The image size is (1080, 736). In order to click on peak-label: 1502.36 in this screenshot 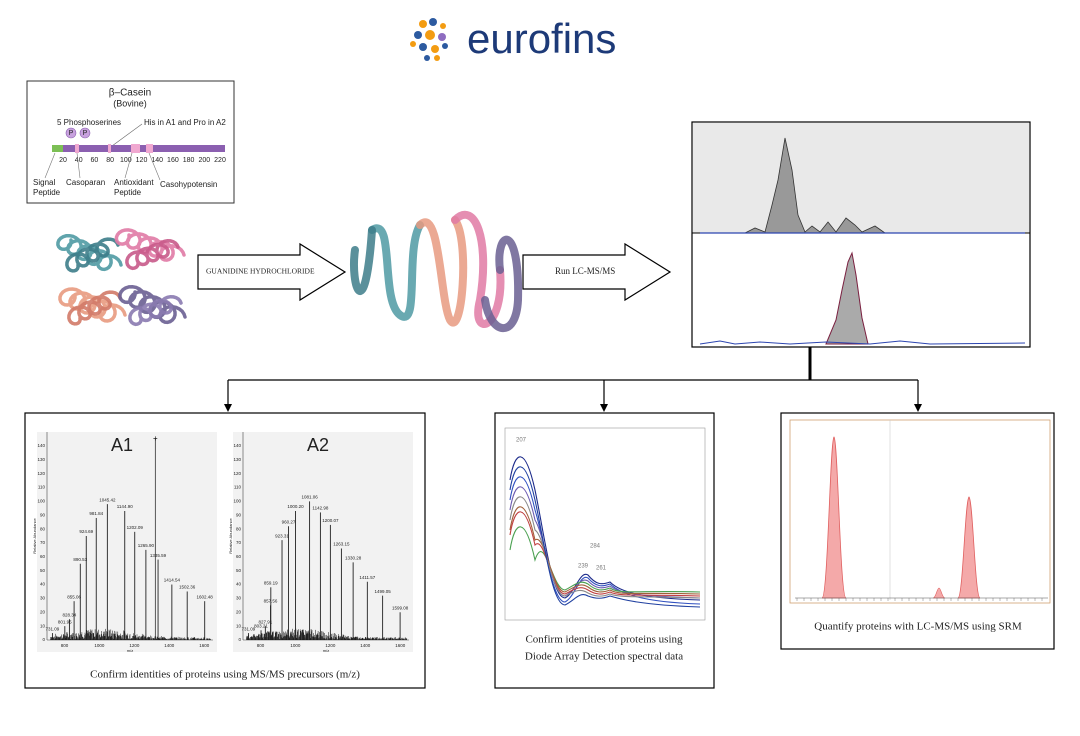, I will do `click(187, 587)`.